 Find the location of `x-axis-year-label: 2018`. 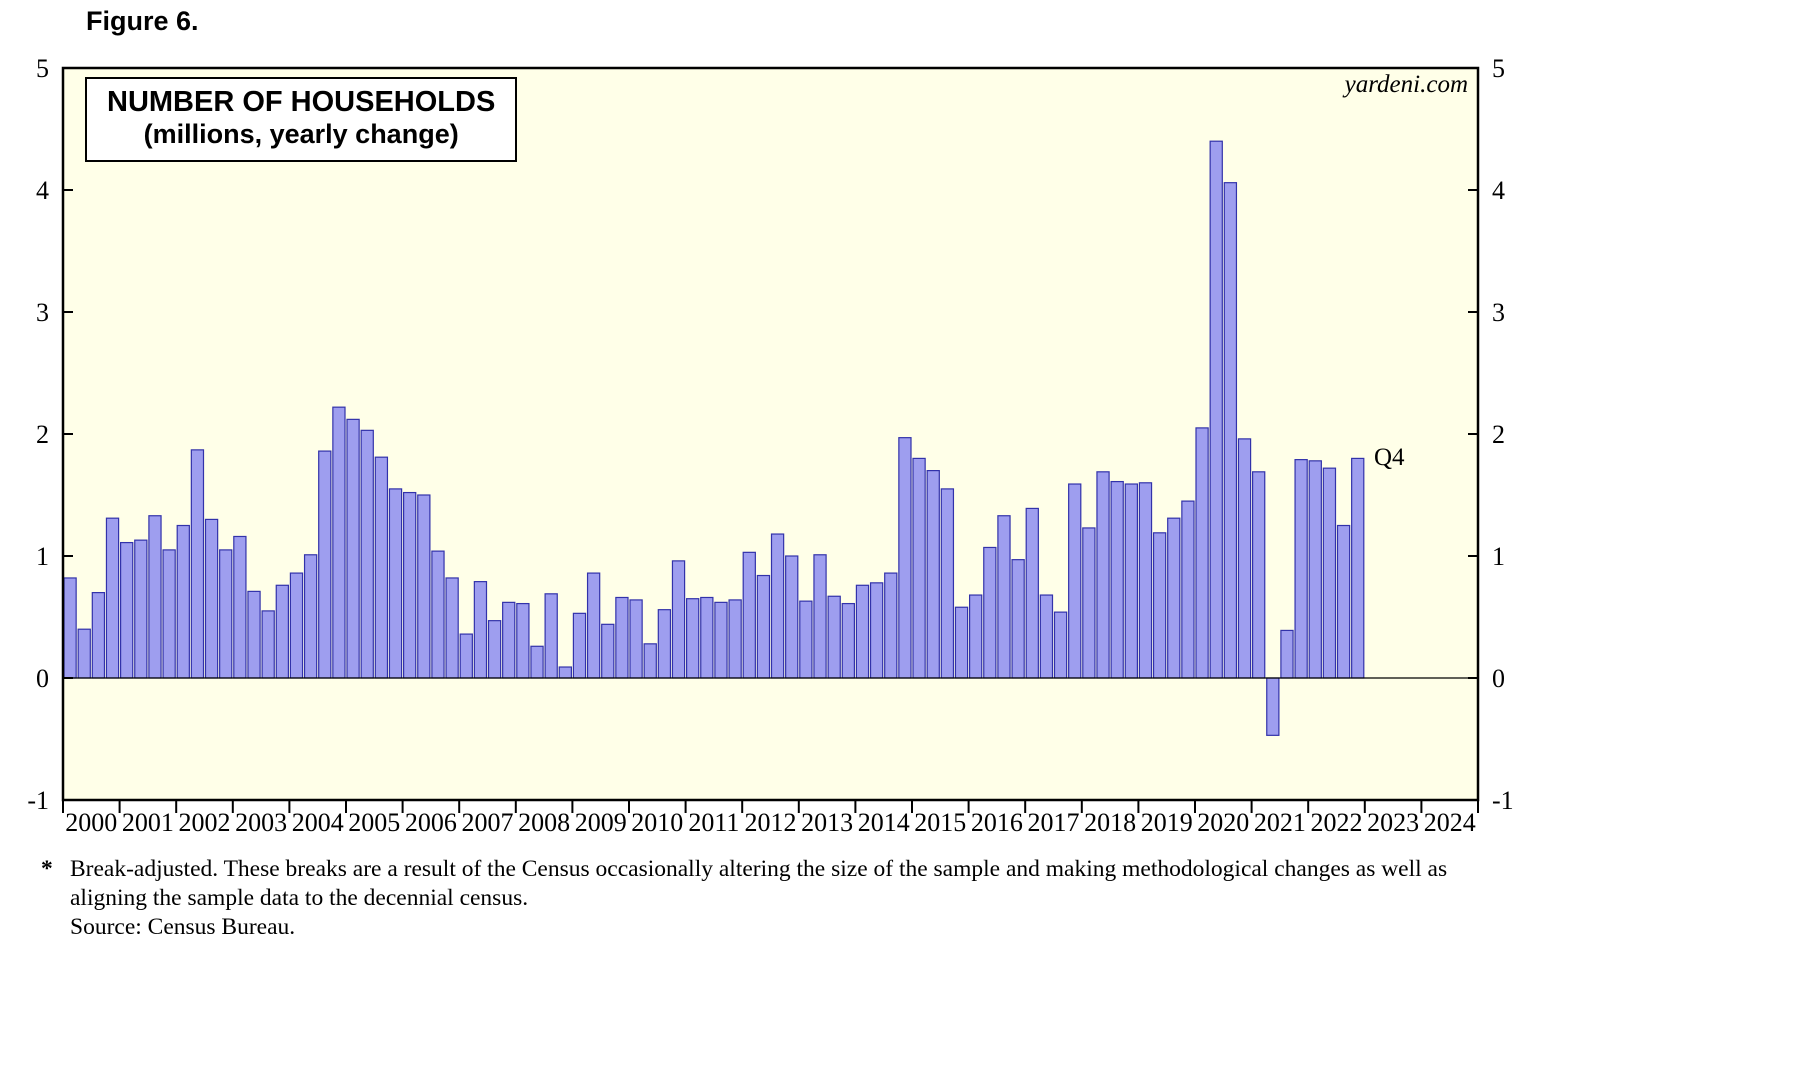

x-axis-year-label: 2018 is located at coordinates (1110, 822).